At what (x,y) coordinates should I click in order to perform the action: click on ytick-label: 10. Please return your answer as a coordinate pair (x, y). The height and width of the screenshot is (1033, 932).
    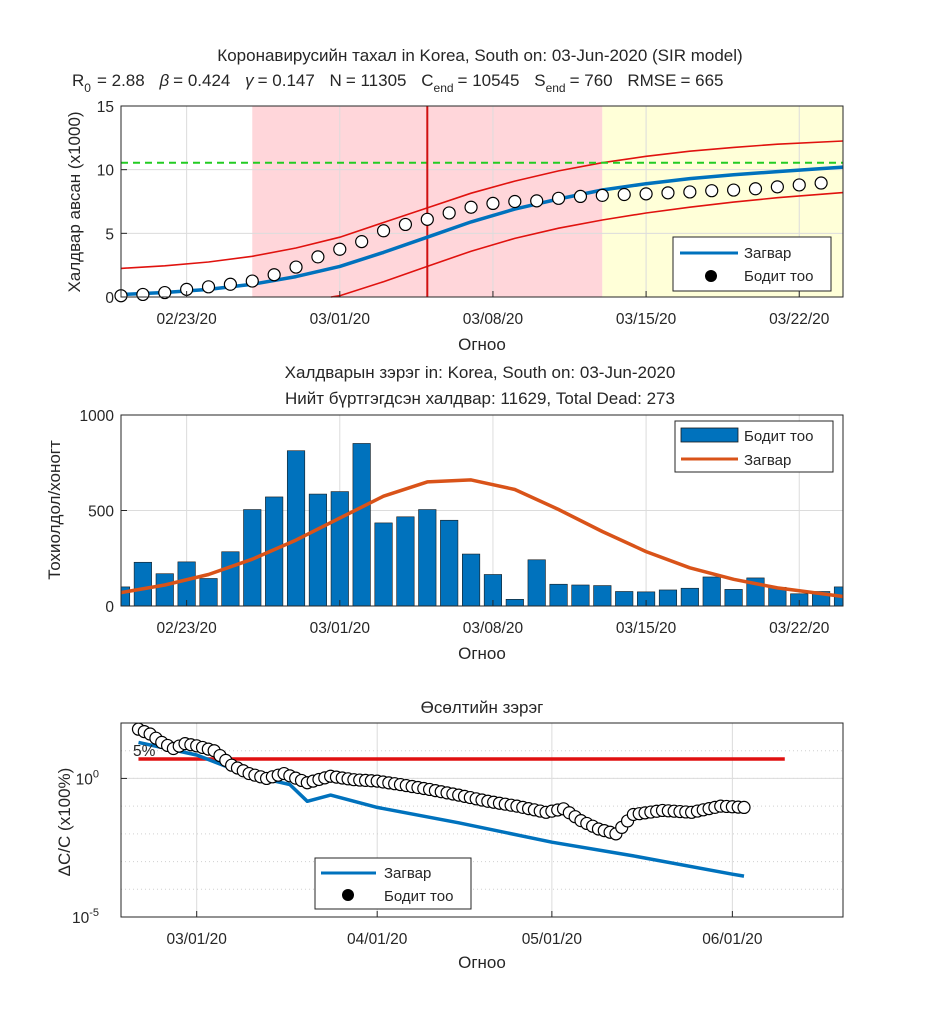
    Looking at the image, I should click on (106, 171).